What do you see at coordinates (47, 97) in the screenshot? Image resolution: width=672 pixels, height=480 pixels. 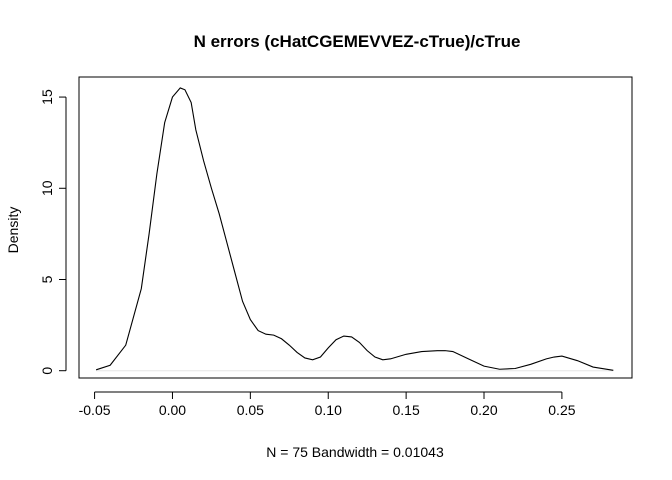 I see `y-tick-label: 15` at bounding box center [47, 97].